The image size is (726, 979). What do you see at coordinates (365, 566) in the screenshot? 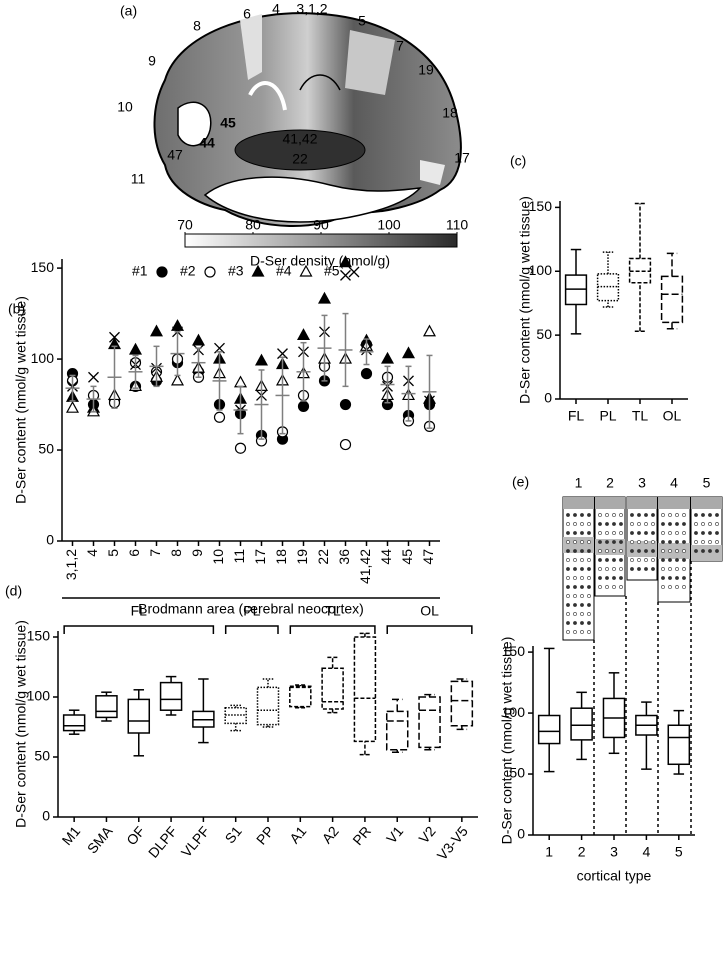
I see `x-tick-label: 41,42` at bounding box center [365, 566].